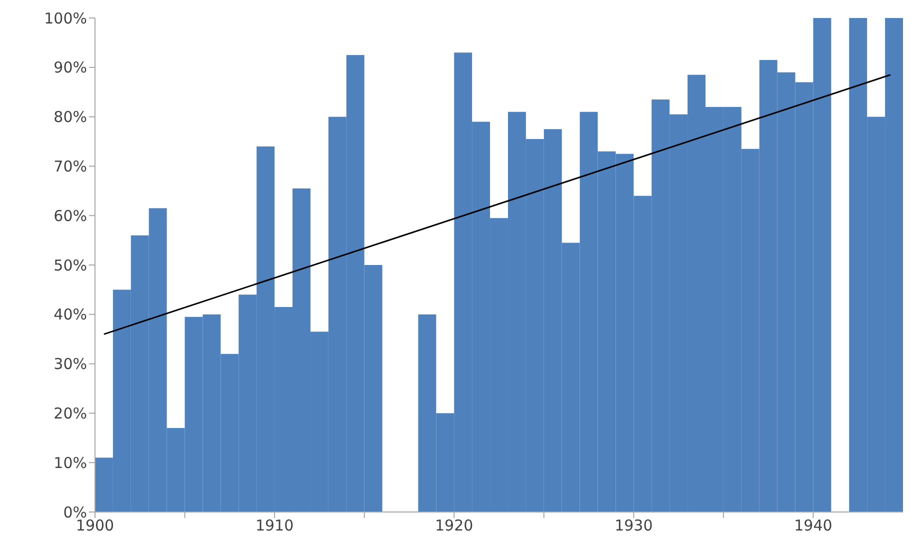  Describe the element at coordinates (70, 67) in the screenshot. I see `y-tick-label: 90%` at that location.